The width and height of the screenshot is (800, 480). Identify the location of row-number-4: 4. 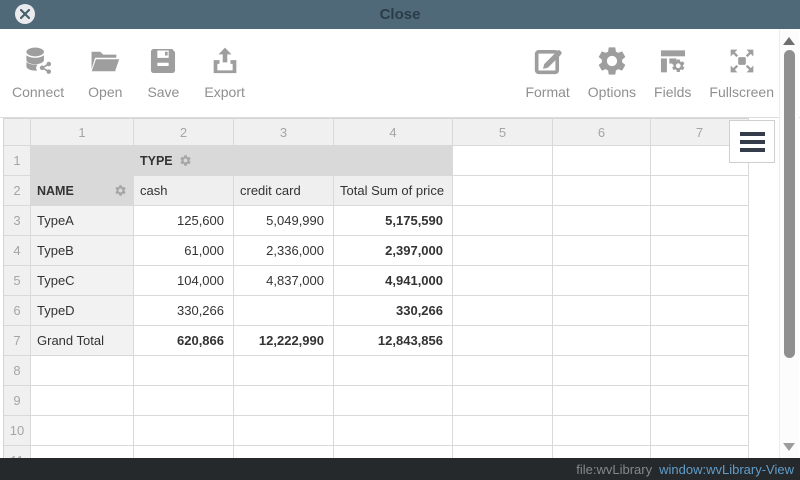
(17, 251).